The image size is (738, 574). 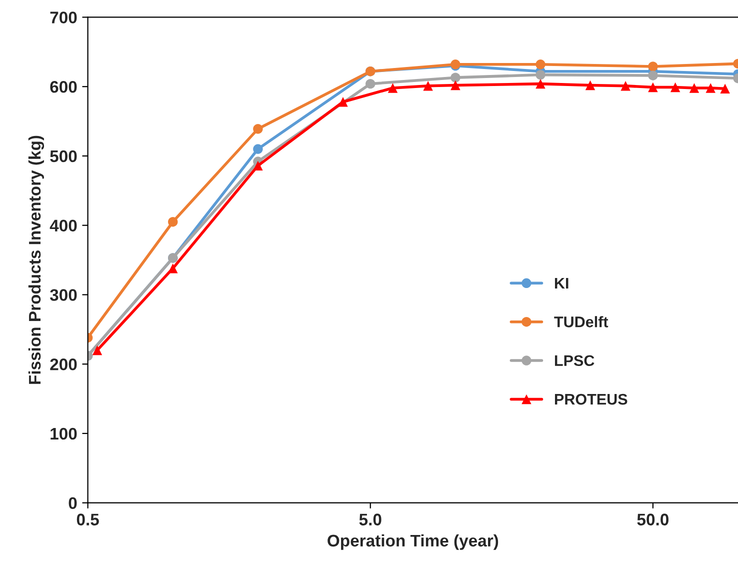 I want to click on y-tick-label: 600, so click(x=63, y=86).